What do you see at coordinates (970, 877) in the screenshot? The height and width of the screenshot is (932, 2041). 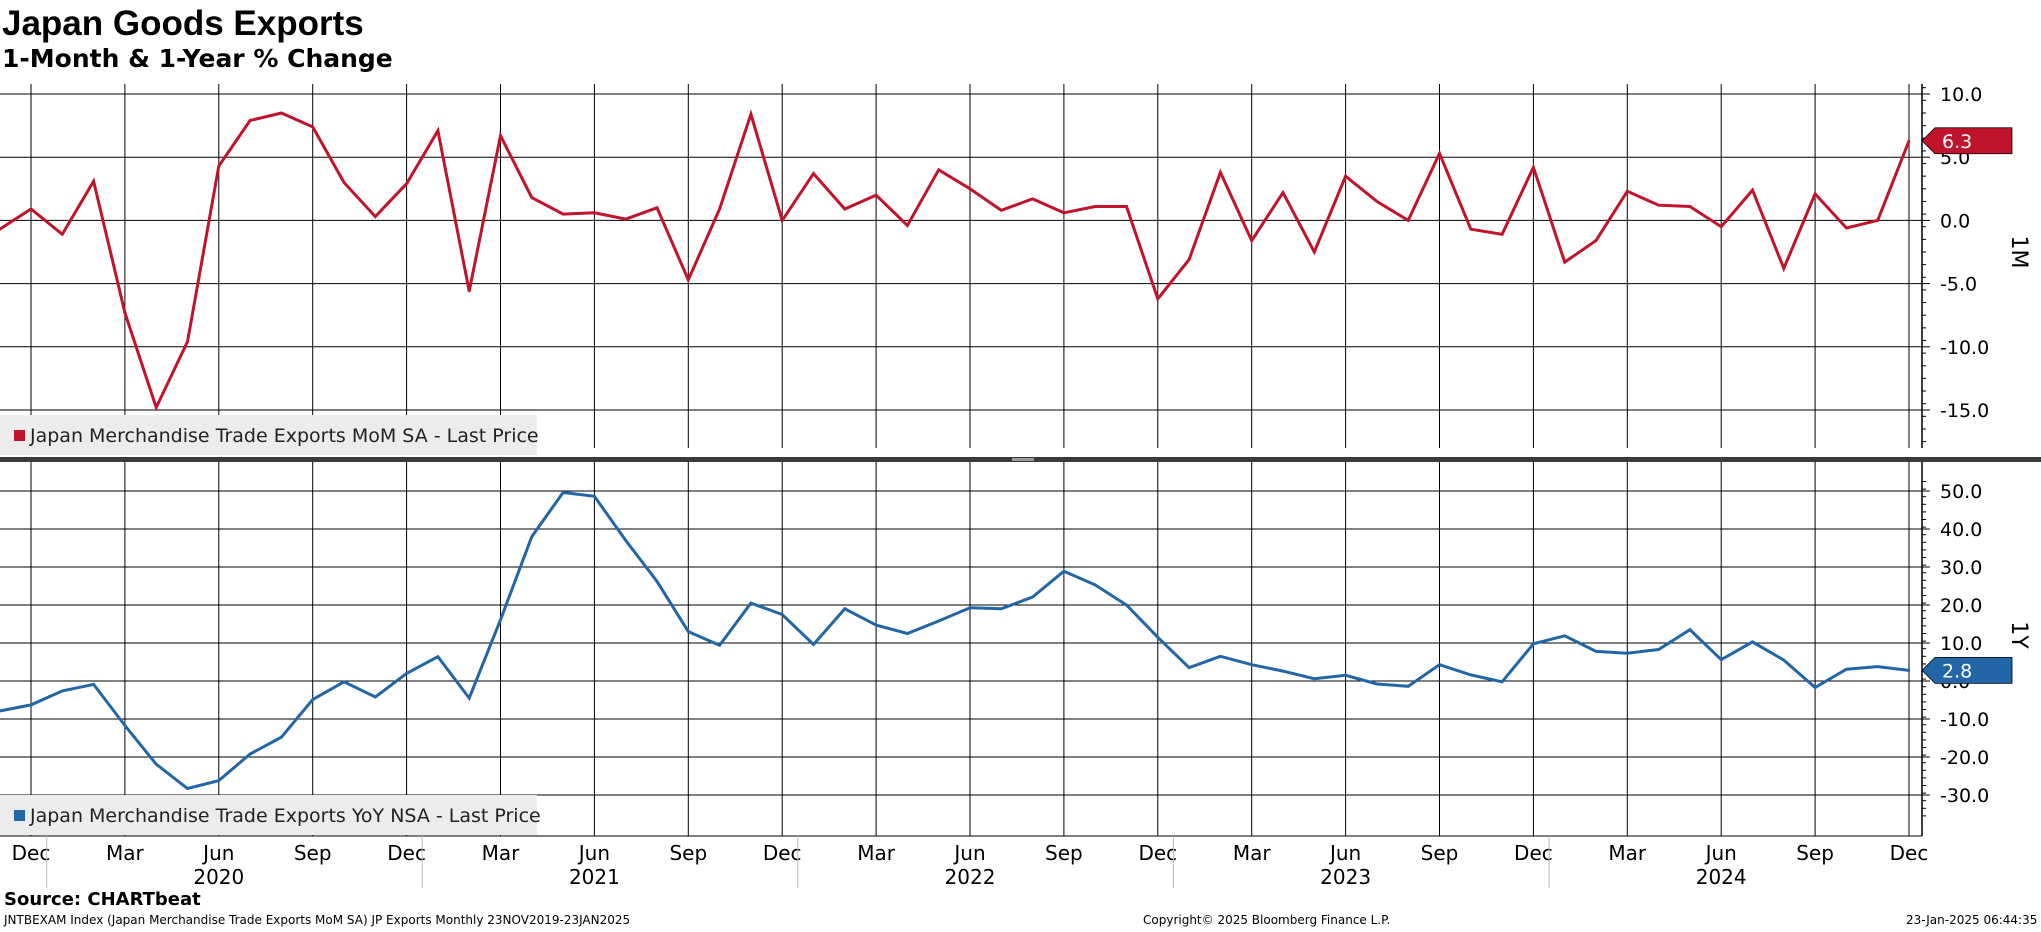 I see `x-year-label: 2022` at bounding box center [970, 877].